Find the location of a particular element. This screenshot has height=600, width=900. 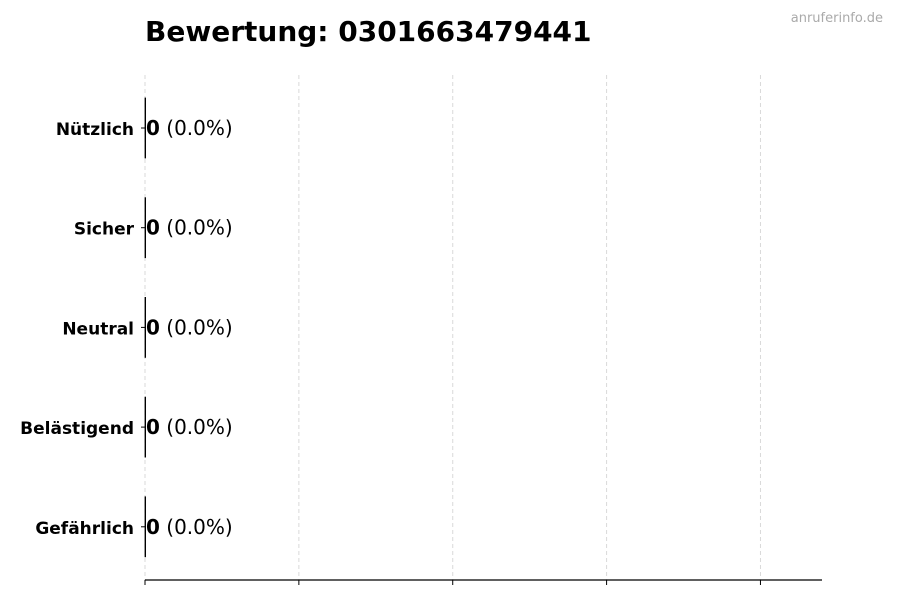

category-label: Belästigend is located at coordinates (77, 429).